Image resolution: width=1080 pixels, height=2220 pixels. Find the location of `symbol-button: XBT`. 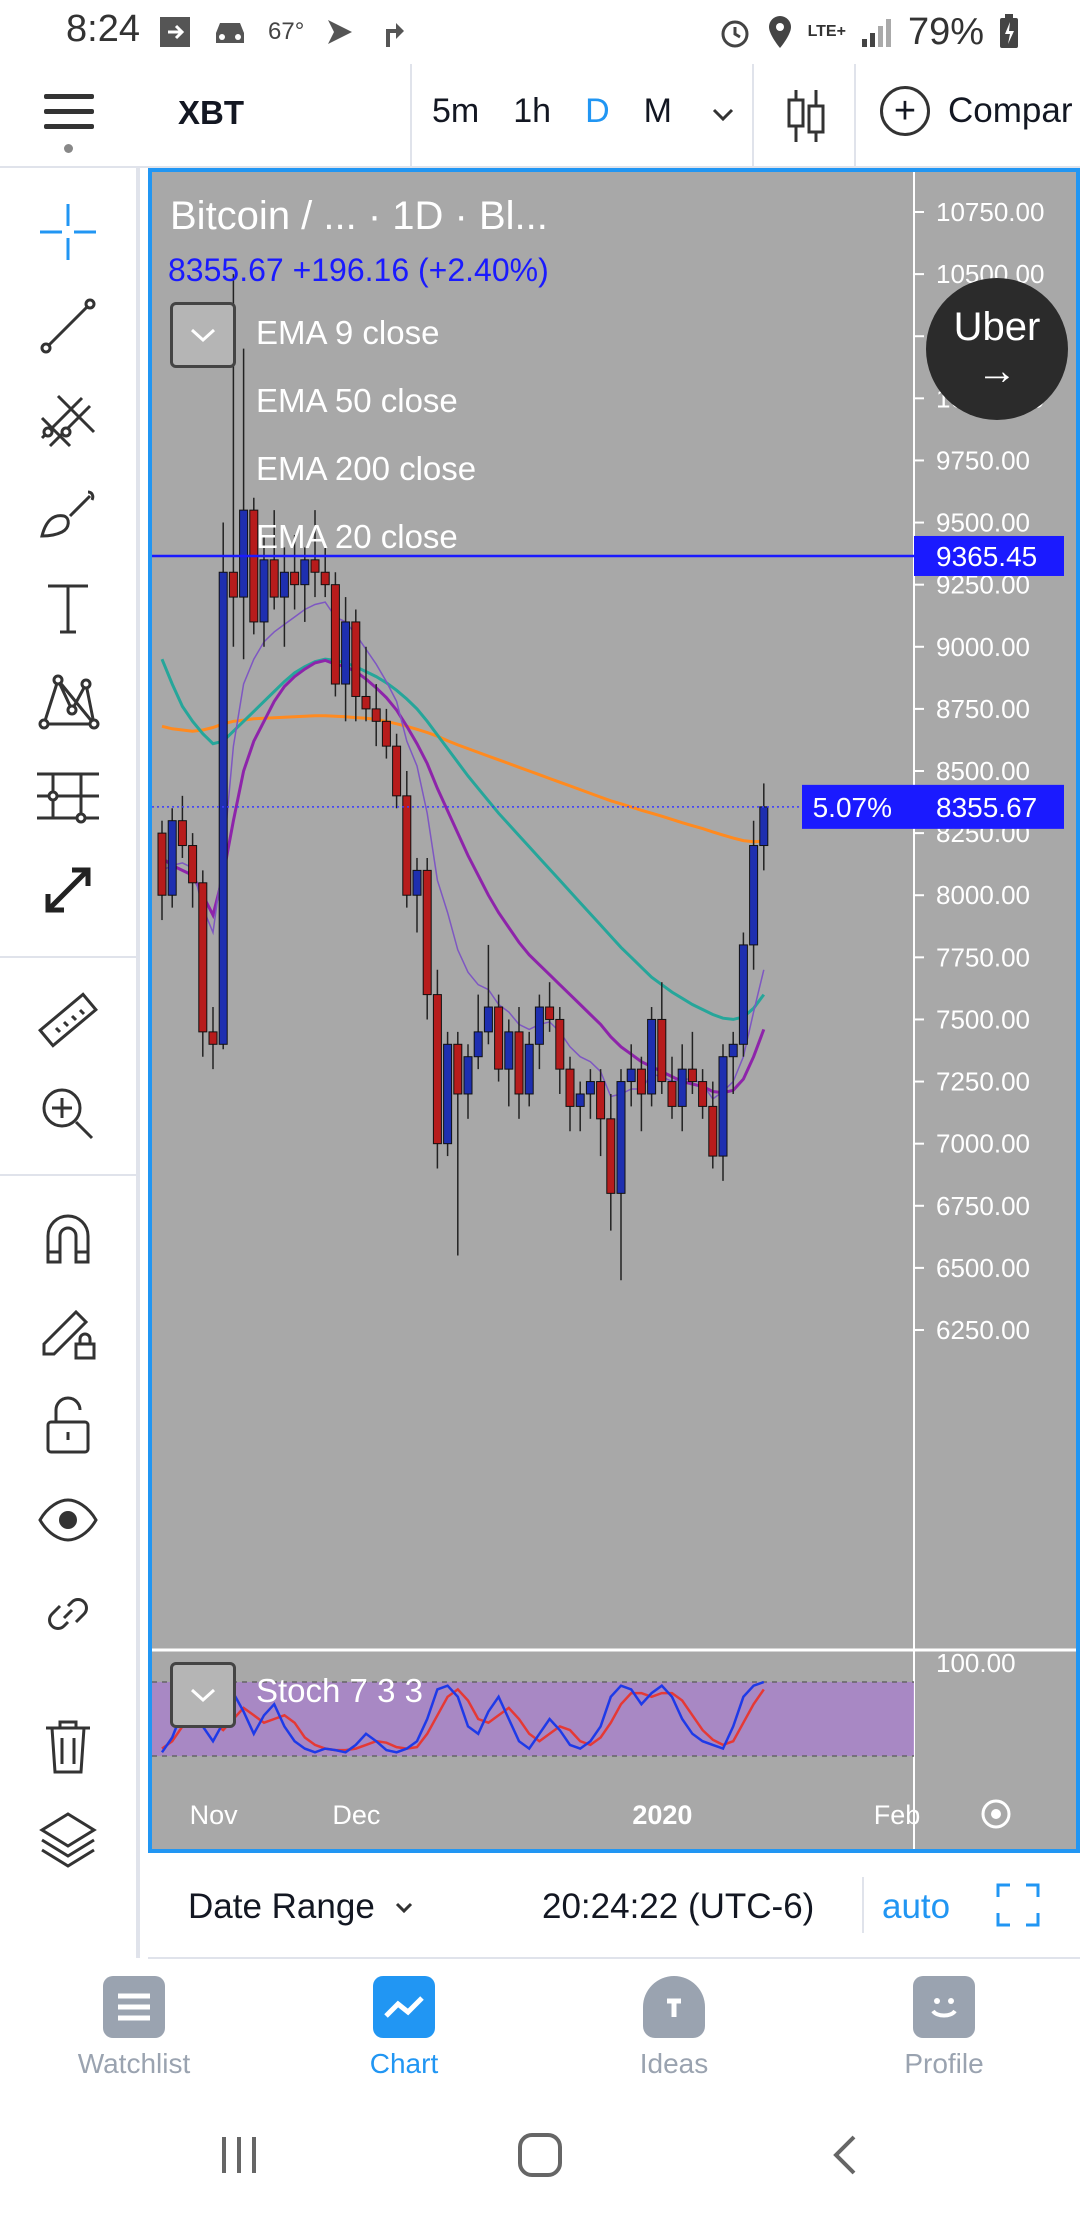

symbol-button: XBT is located at coordinates (211, 112).